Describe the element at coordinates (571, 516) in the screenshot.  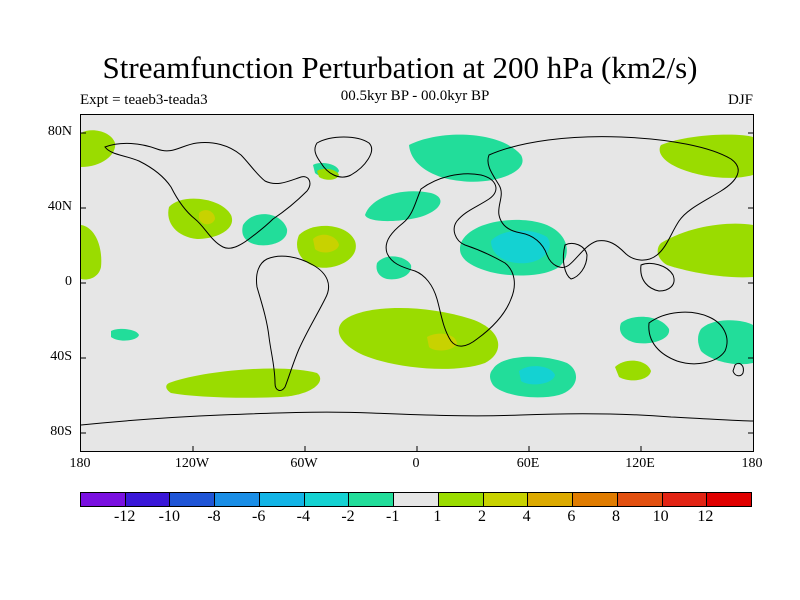
I see `colorbar-label-10: 6` at that location.